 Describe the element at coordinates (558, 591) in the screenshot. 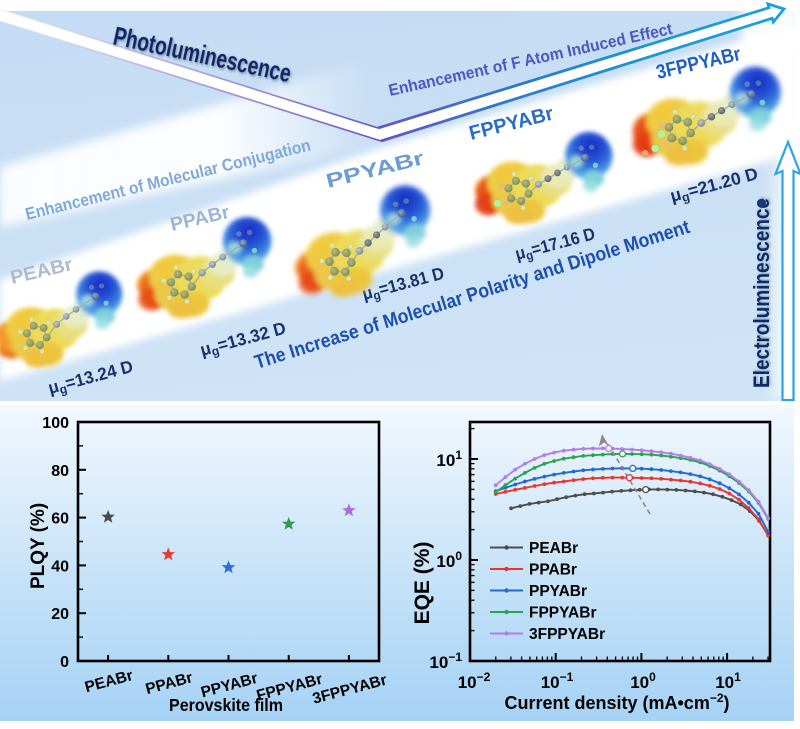

I see `svg-text: PPYABr` at that location.